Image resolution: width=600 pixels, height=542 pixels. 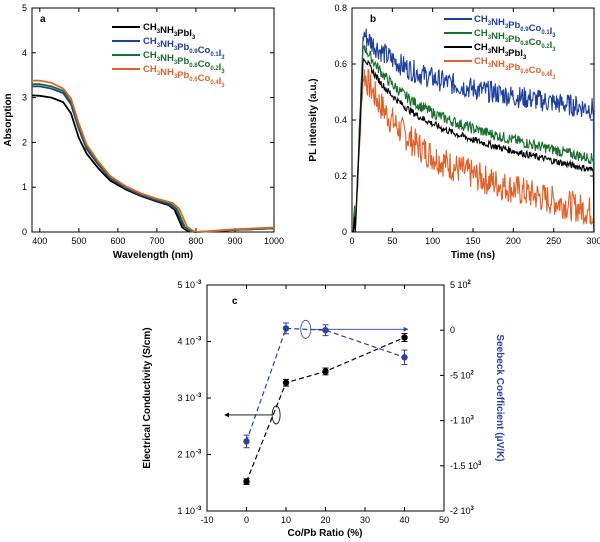 What do you see at coordinates (462, 421) in the screenshot?
I see `panel-c-ytick-right-label: -1 103` at bounding box center [462, 421].